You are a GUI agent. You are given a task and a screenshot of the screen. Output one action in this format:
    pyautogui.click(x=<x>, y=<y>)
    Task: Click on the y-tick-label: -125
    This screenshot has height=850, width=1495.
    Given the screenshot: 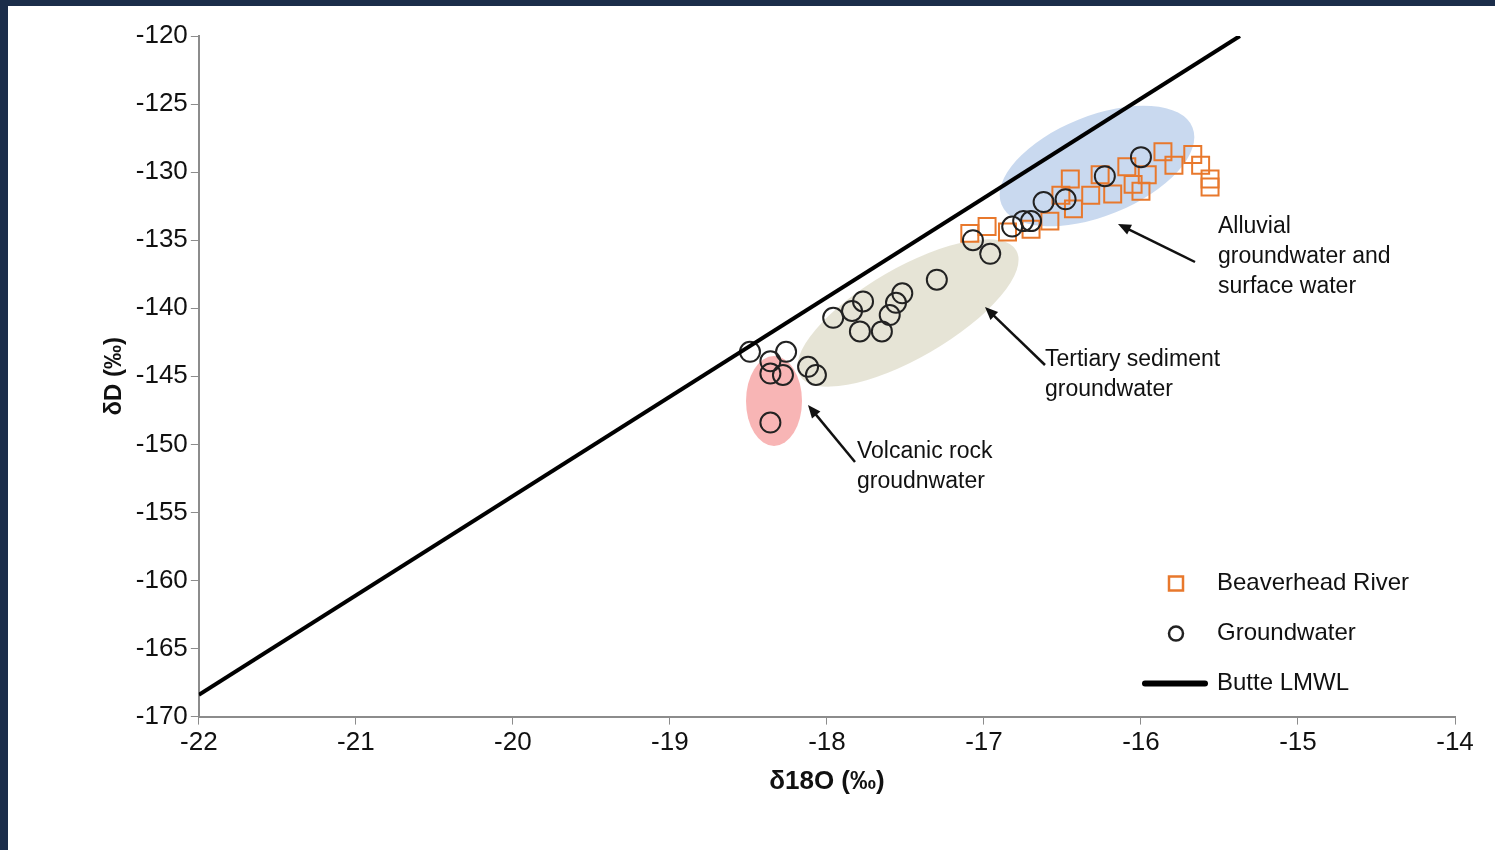 What is the action you would take?
    pyautogui.click(x=161, y=102)
    